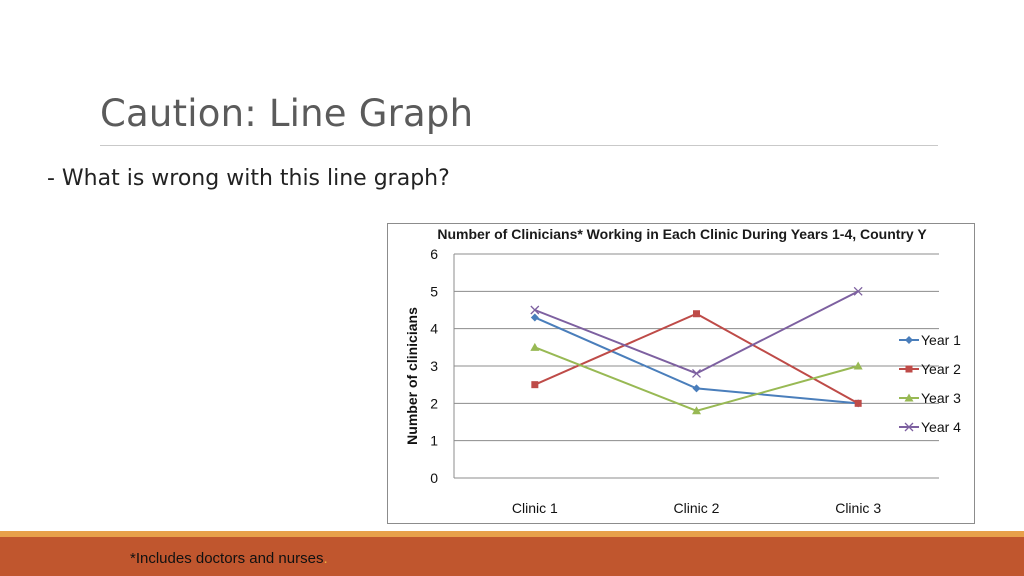  Describe the element at coordinates (325, 558) in the screenshot. I see `footnote-period: .` at that location.